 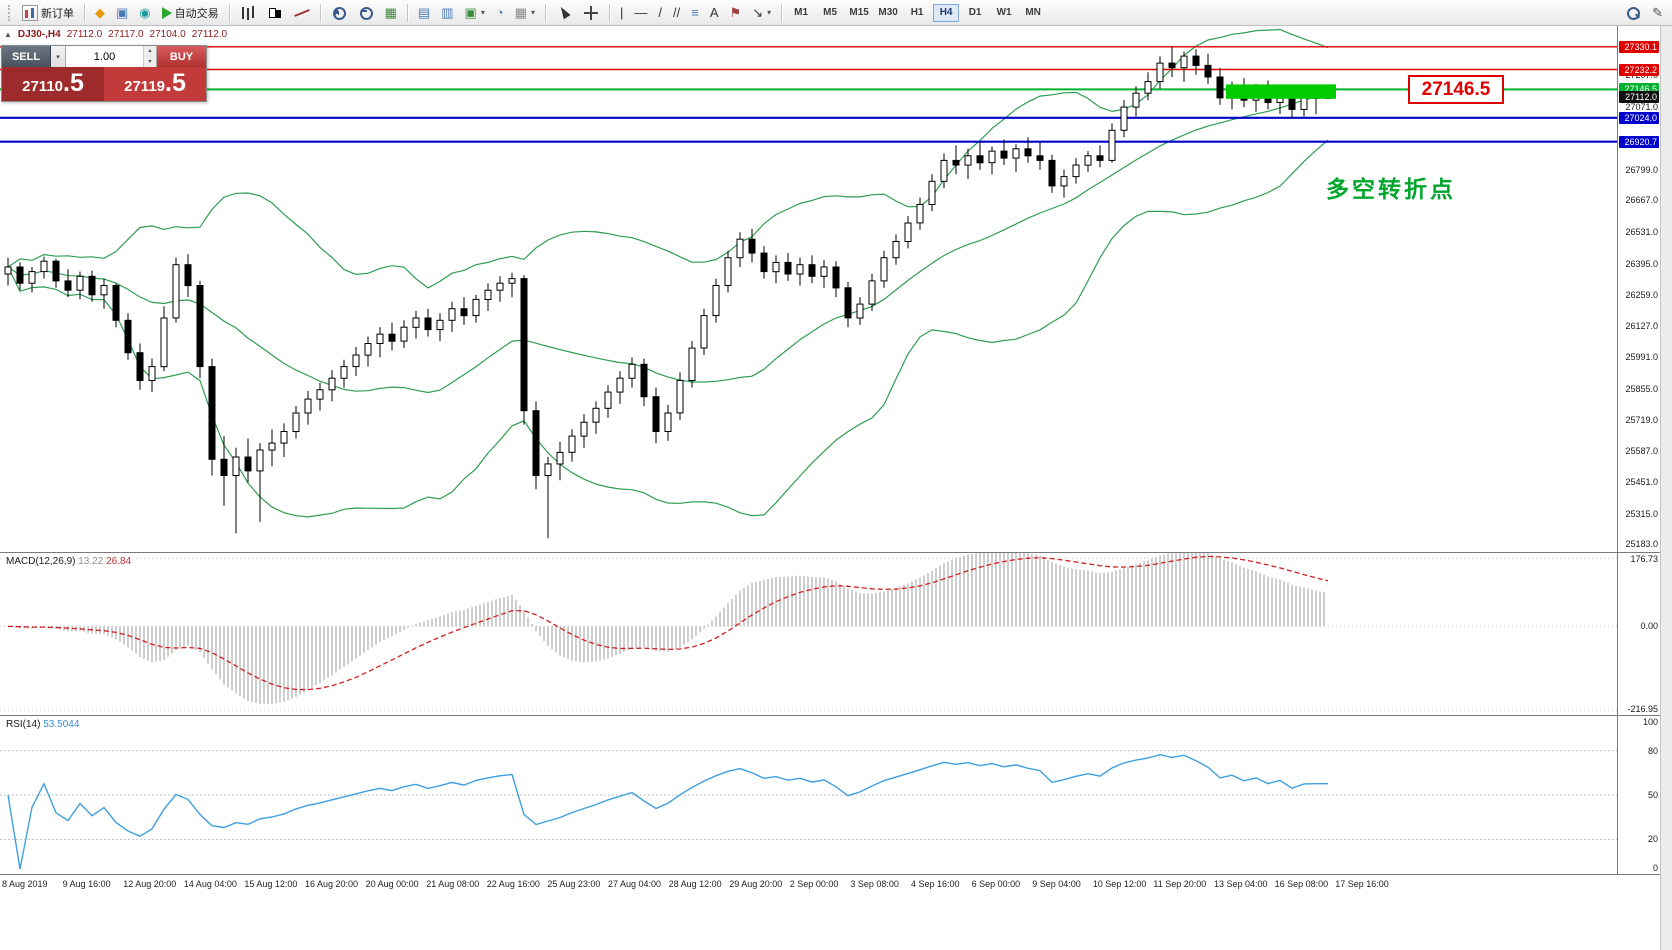 What do you see at coordinates (53, 84) in the screenshot?
I see `sell-price: 27110.5` at bounding box center [53, 84].